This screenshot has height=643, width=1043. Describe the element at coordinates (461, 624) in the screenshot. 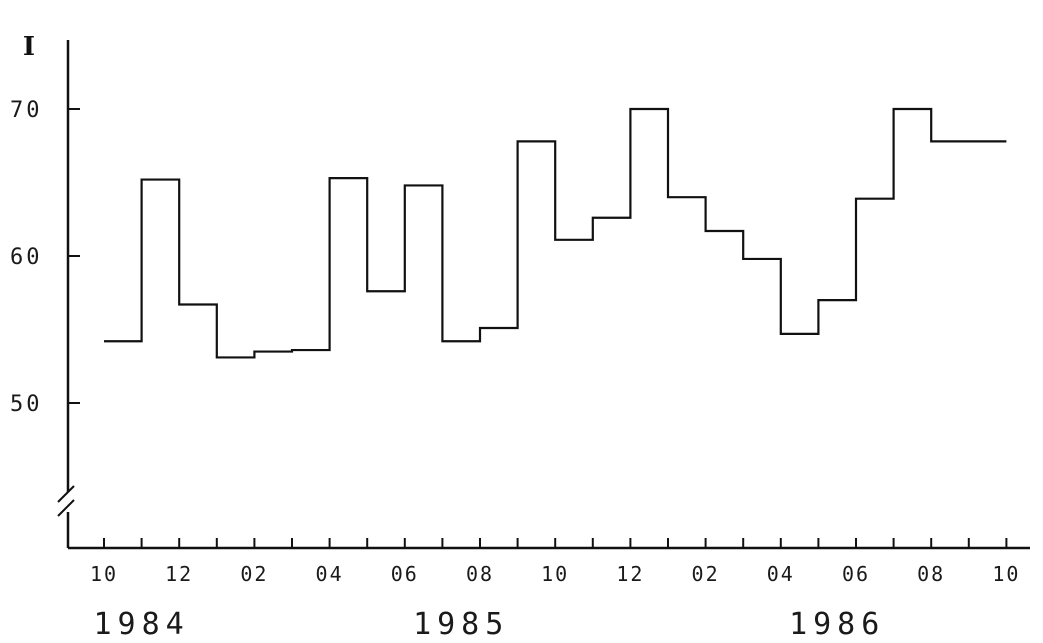

I see `year-label: 1985` at that location.